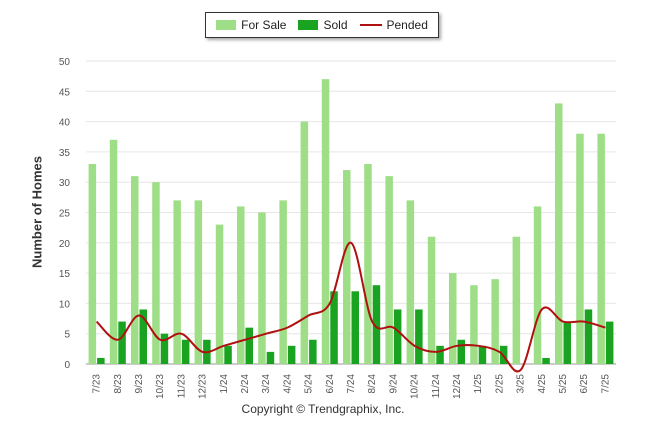 The height and width of the screenshot is (434, 646). I want to click on legend-label-pended: Pended, so click(407, 25).